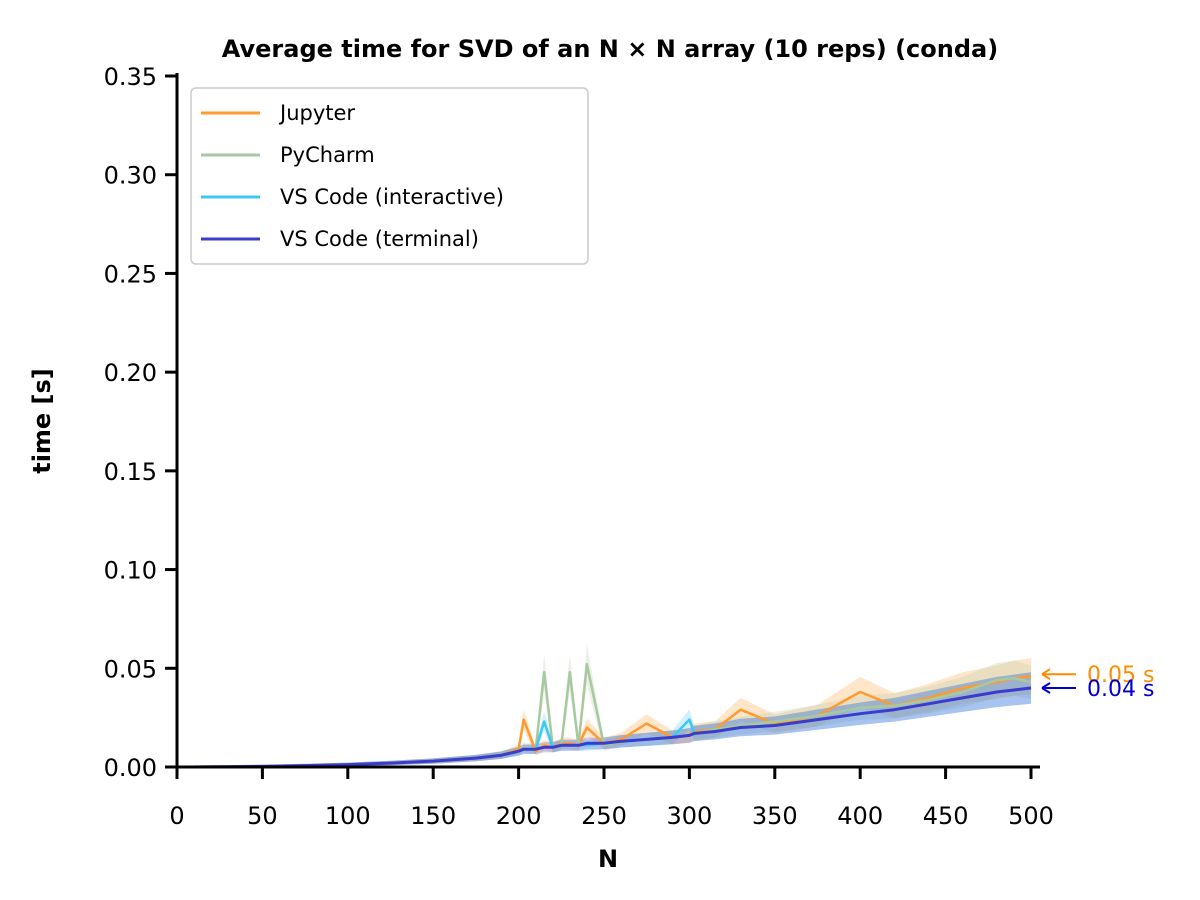 The image size is (1200, 900). Describe the element at coordinates (608, 859) in the screenshot. I see `x-axis-title: N` at that location.